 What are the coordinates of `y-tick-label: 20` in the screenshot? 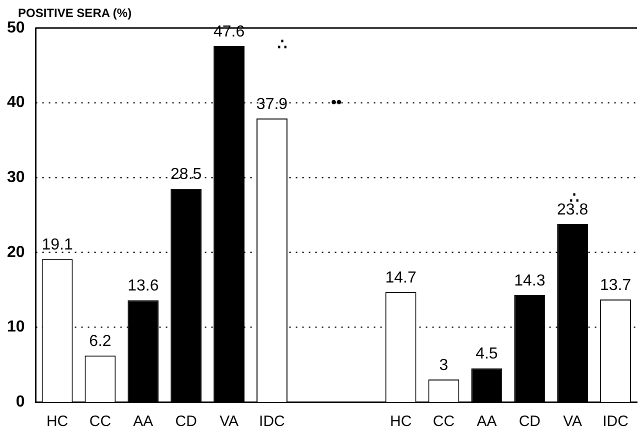 It's located at (16, 252).